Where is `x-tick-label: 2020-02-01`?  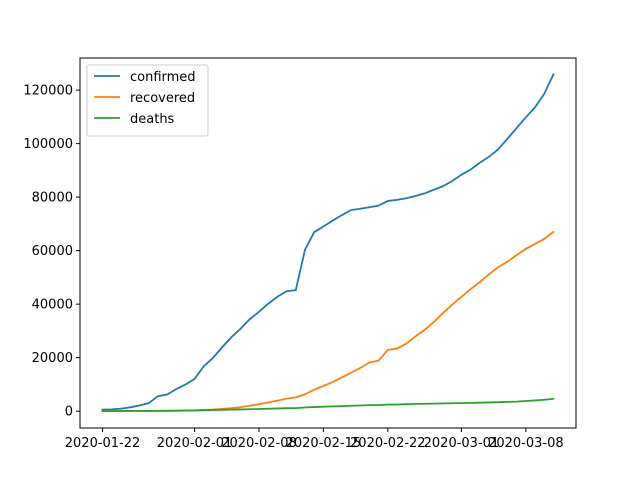 x-tick-label: 2020-02-01 is located at coordinates (195, 443).